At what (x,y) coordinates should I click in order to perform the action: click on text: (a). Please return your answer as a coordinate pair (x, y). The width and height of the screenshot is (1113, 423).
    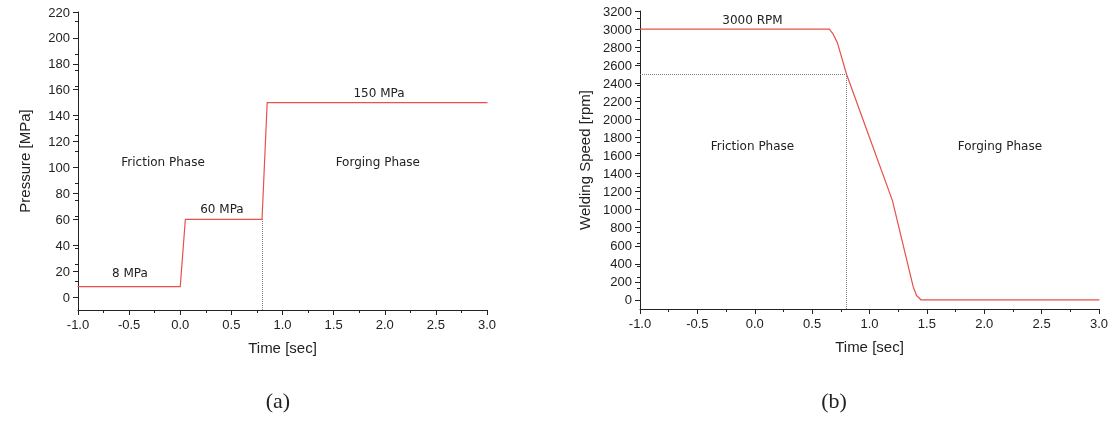
    Looking at the image, I should click on (278, 401).